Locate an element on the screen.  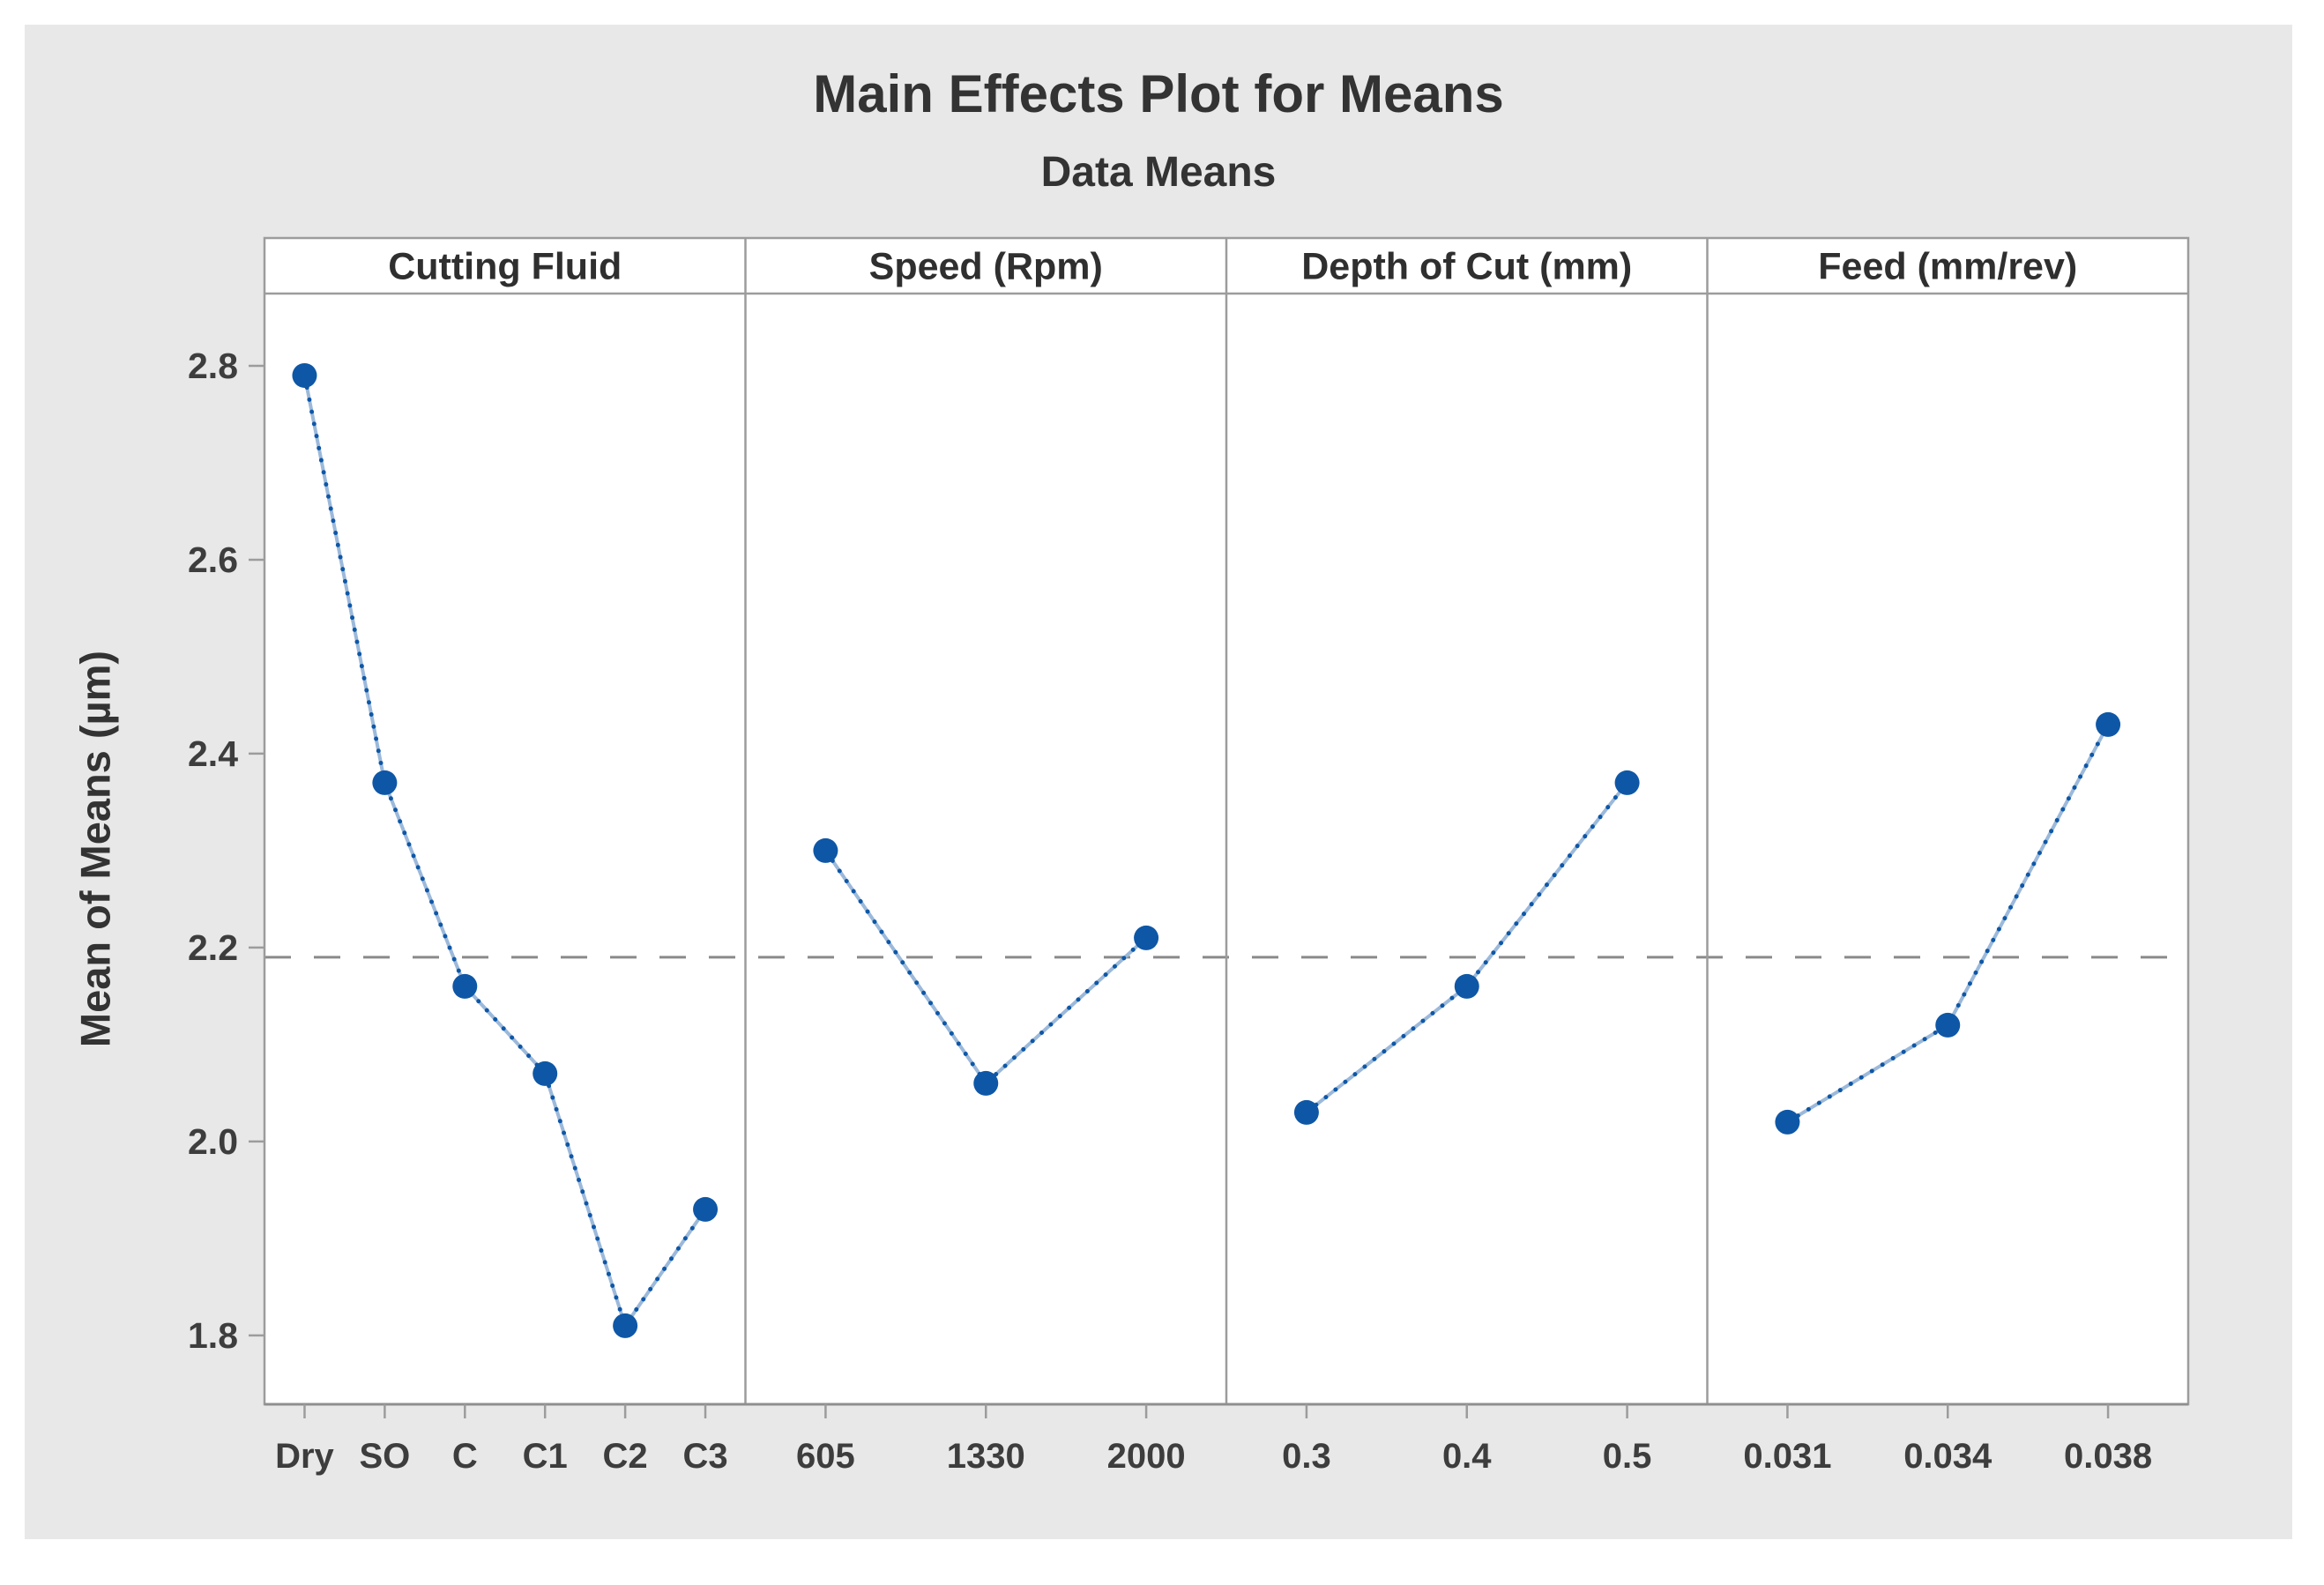
page-subtitle: Data Means is located at coordinates (1158, 172).